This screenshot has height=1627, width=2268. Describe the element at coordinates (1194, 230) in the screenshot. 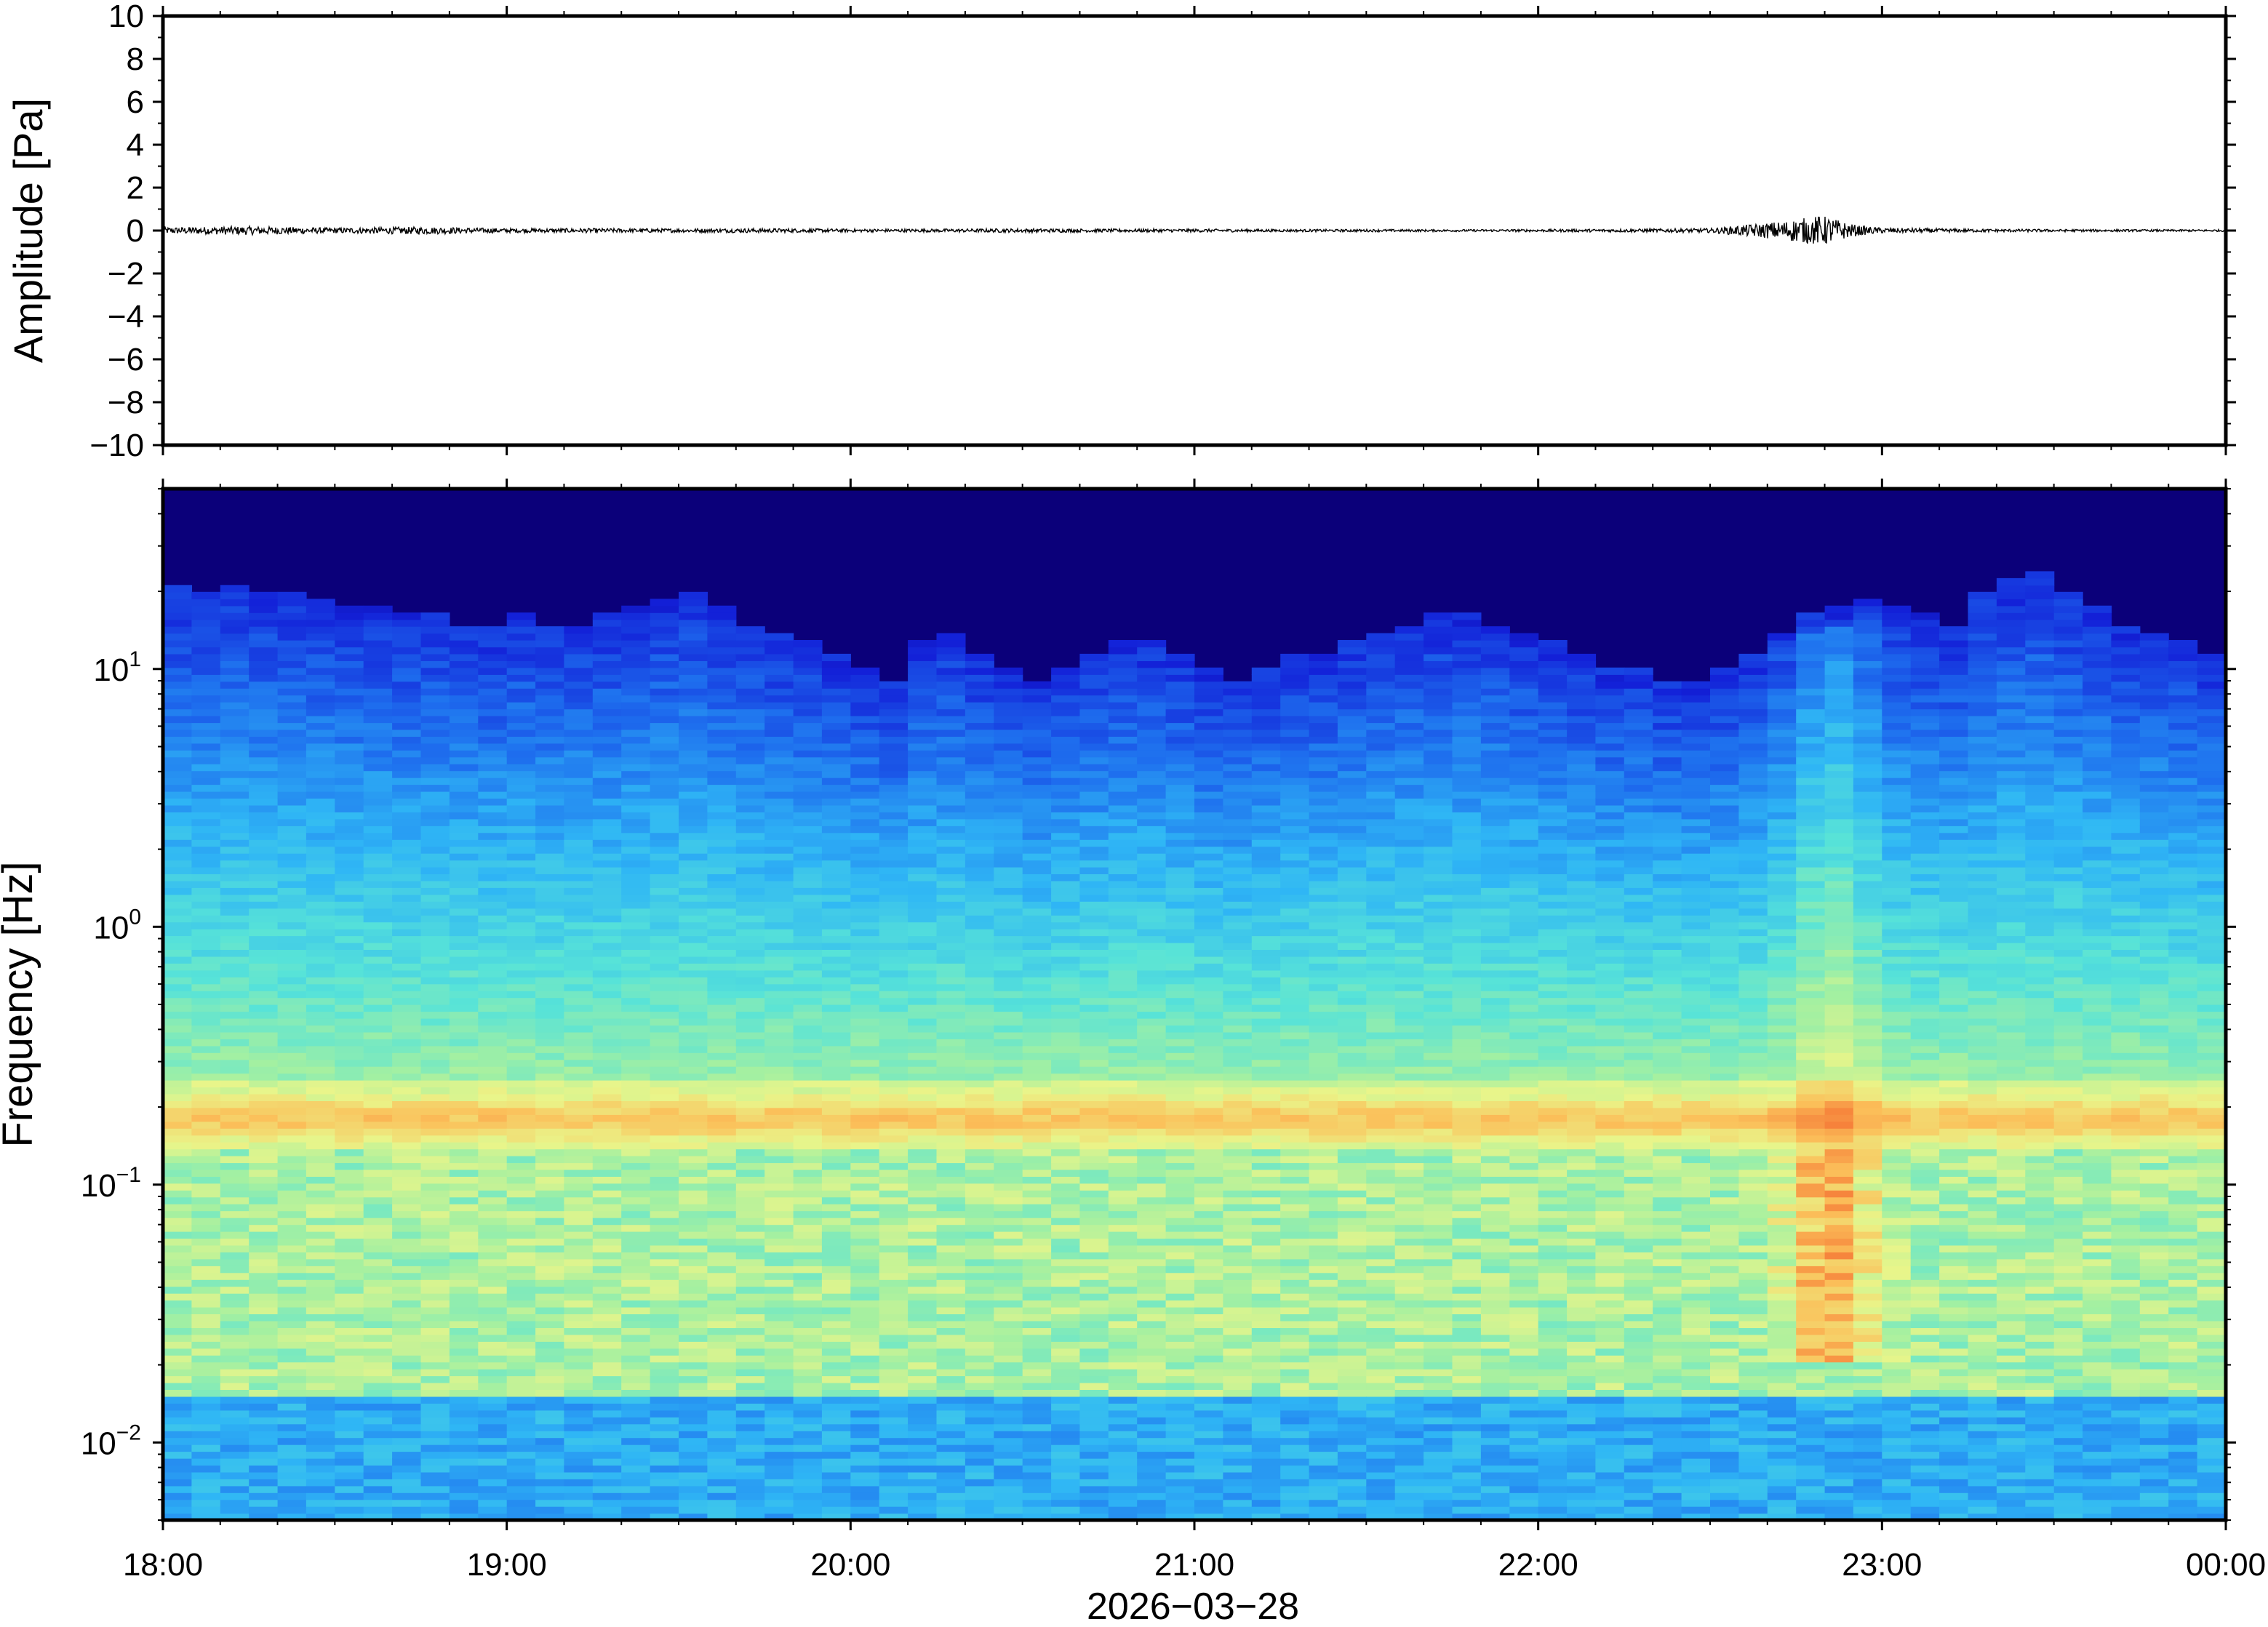

I see `waveform-trace` at that location.